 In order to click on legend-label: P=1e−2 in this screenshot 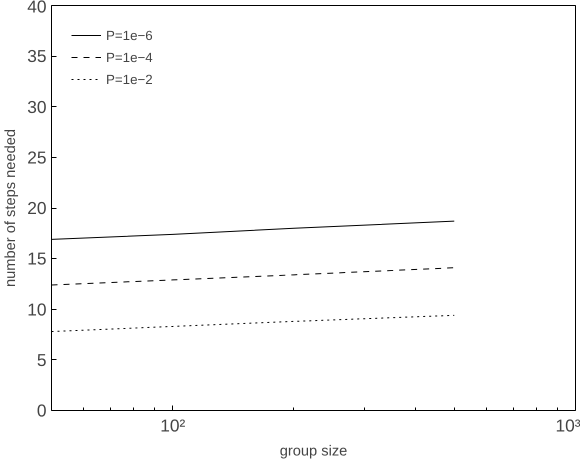, I will do `click(129, 79)`.